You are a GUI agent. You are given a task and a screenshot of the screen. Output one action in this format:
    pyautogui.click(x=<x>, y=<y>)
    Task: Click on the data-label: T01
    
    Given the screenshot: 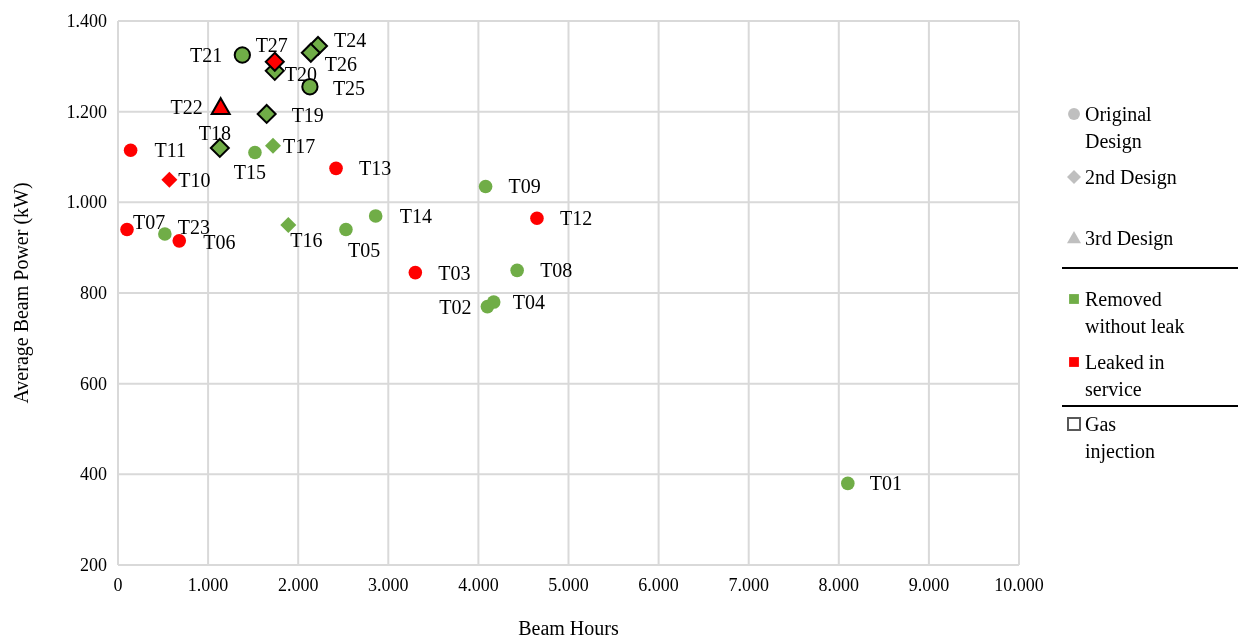 What is the action you would take?
    pyautogui.click(x=886, y=483)
    